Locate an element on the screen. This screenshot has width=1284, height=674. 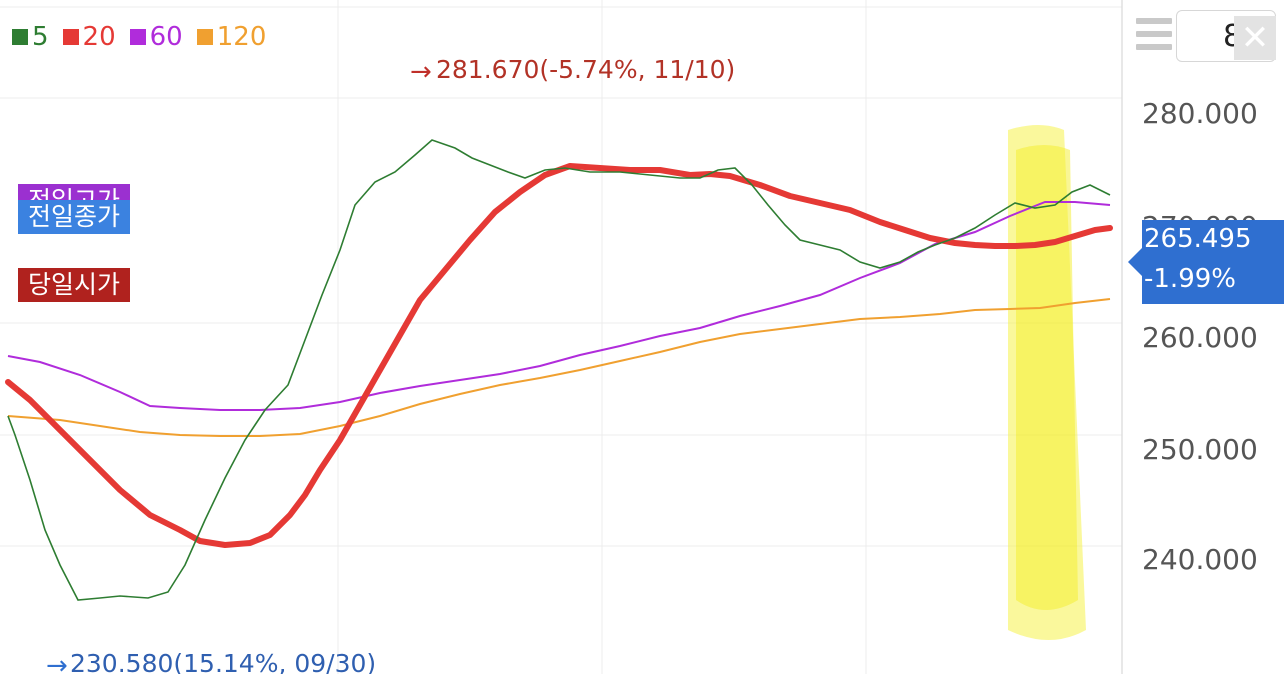
legend-label: 120 is located at coordinates (241, 37).